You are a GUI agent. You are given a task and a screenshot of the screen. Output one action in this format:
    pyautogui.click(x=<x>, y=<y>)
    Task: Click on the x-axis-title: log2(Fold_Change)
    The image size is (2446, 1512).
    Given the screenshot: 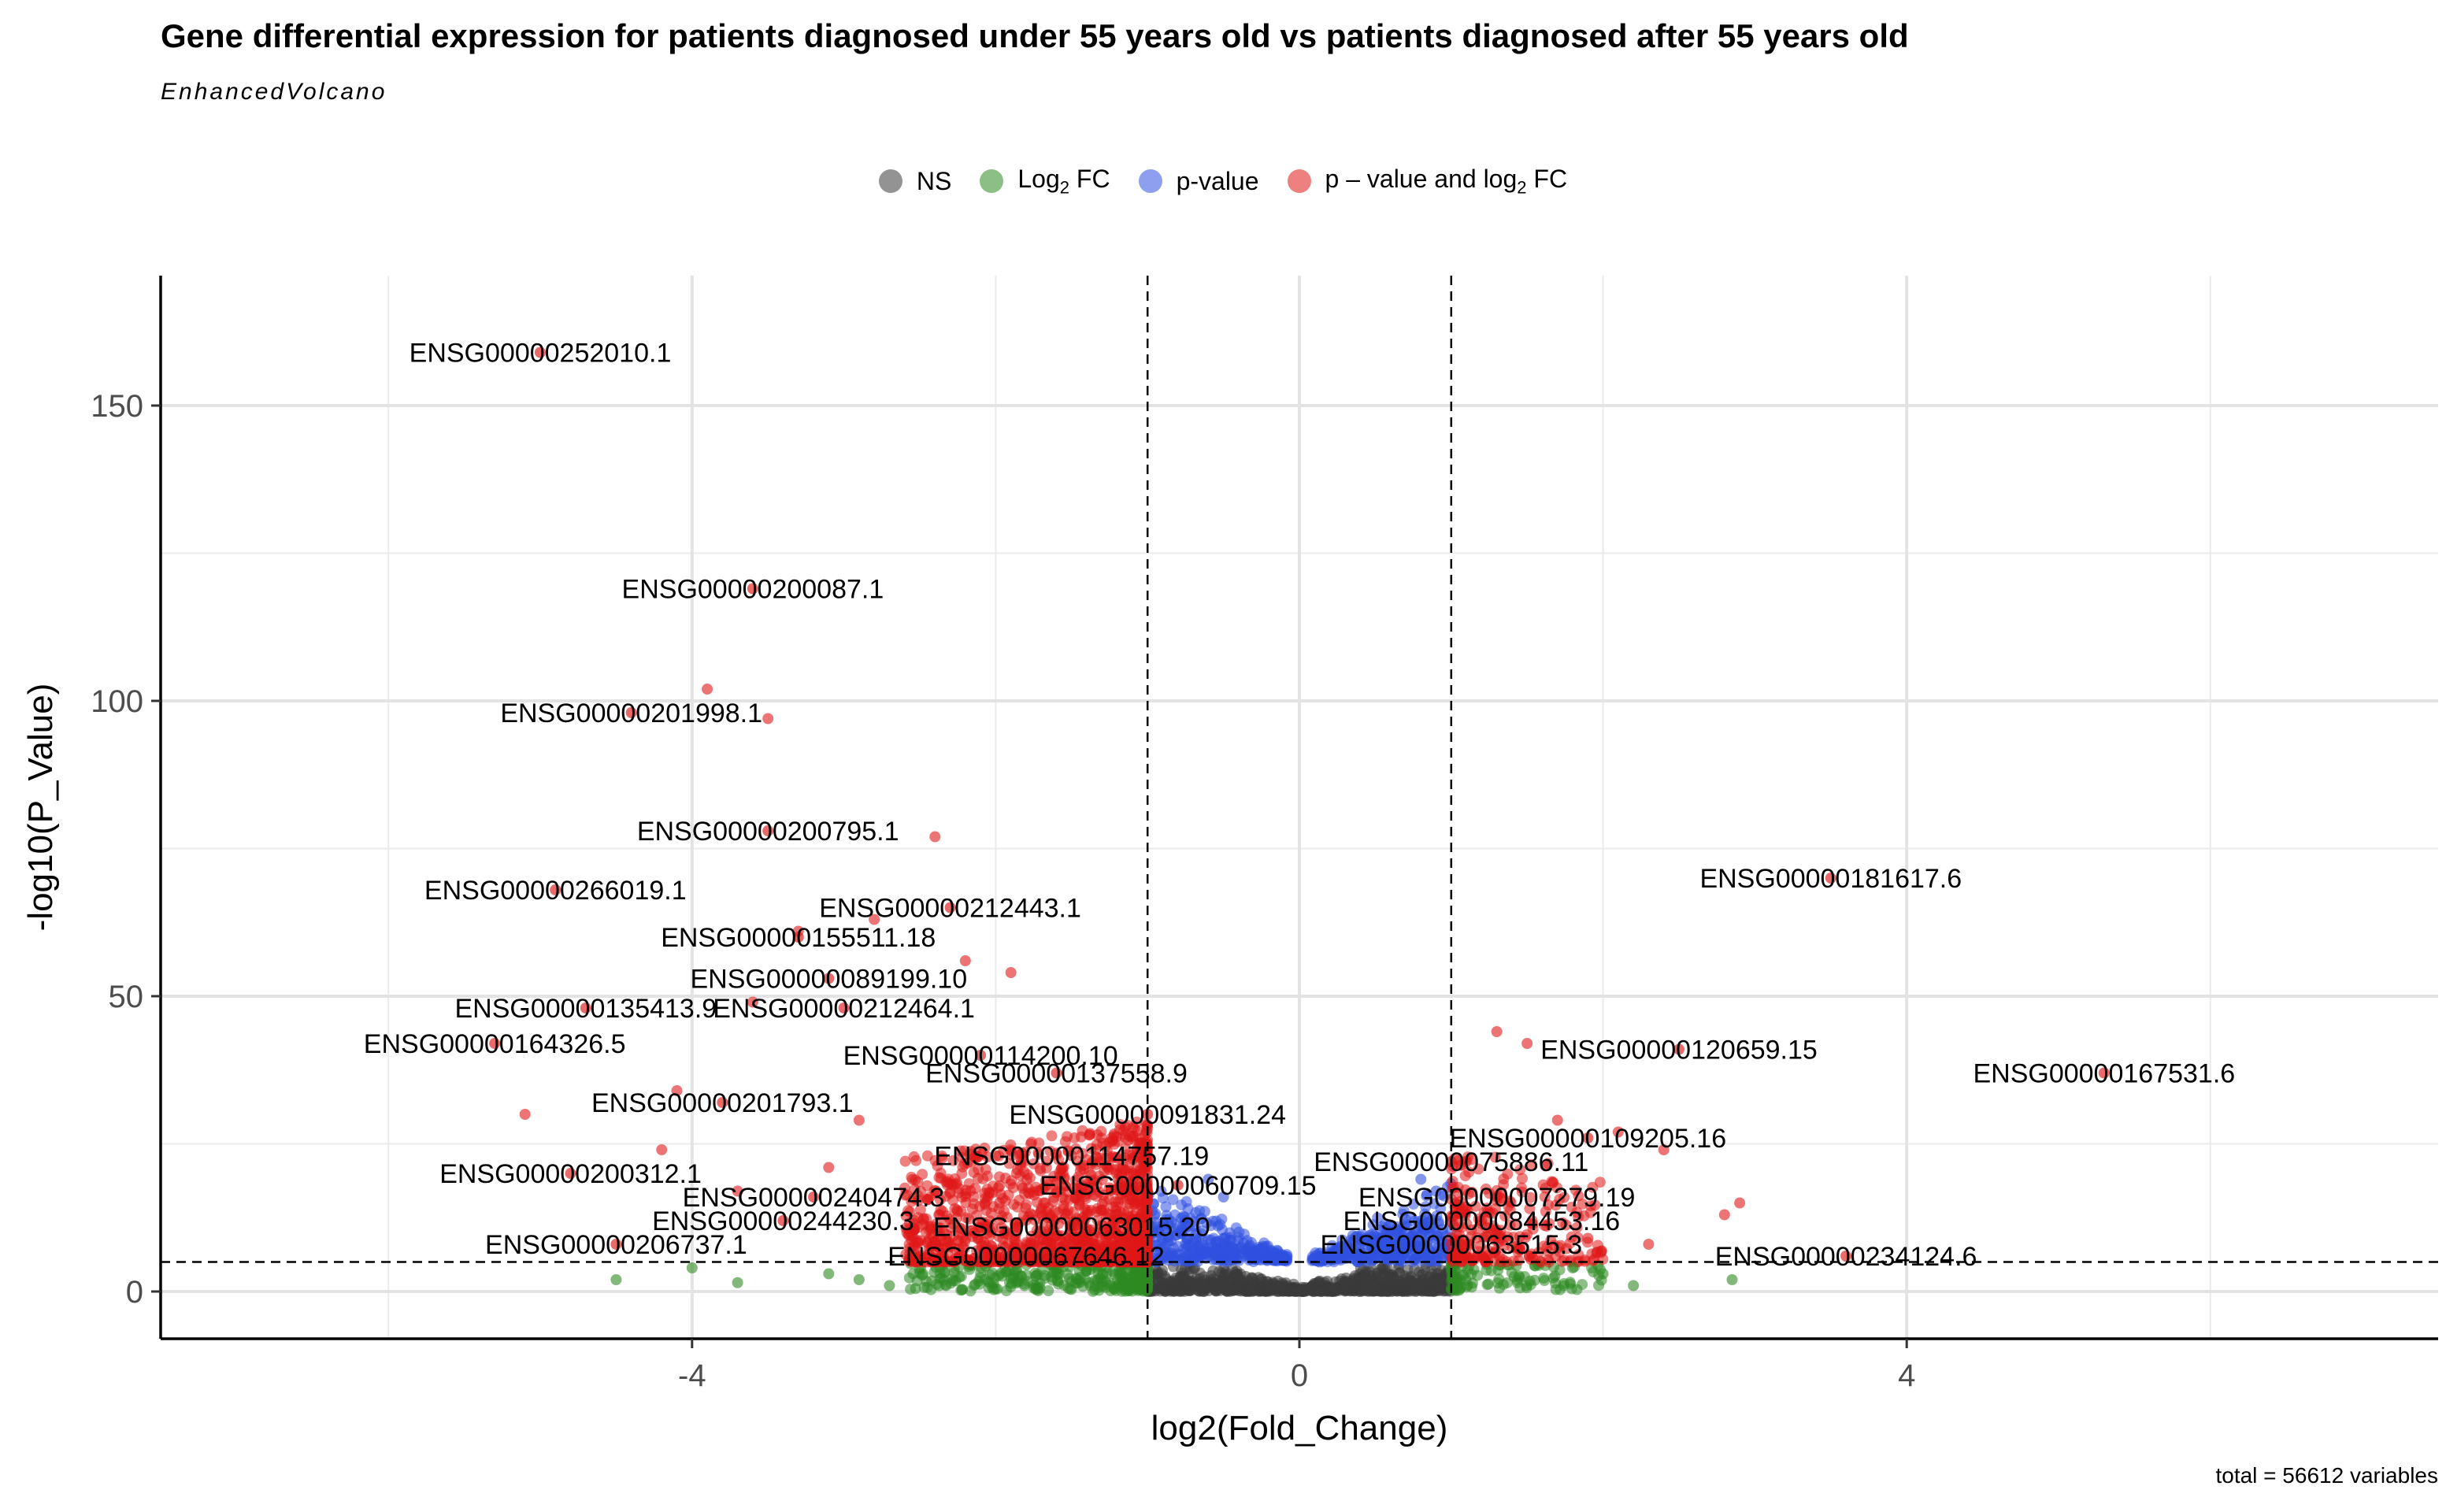 What is the action you would take?
    pyautogui.click(x=1299, y=1428)
    